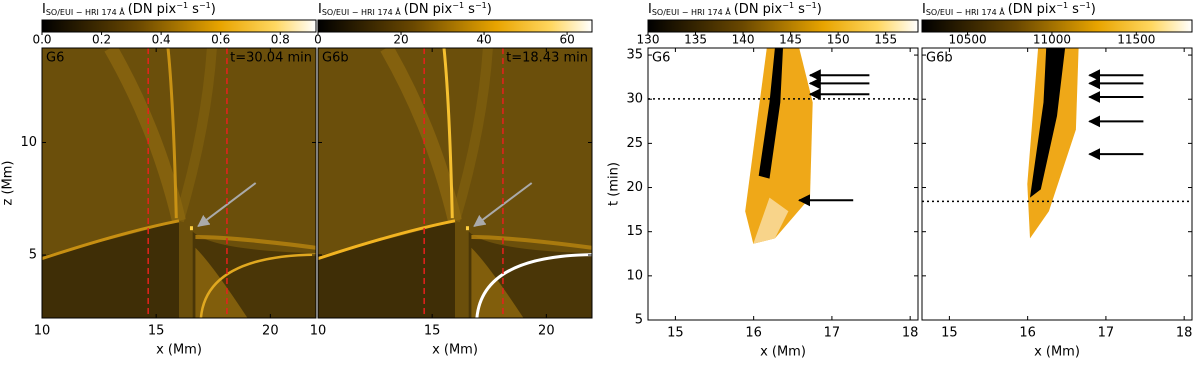  Describe the element at coordinates (838, 40) in the screenshot. I see `colorbar-tick-label: 150` at that location.